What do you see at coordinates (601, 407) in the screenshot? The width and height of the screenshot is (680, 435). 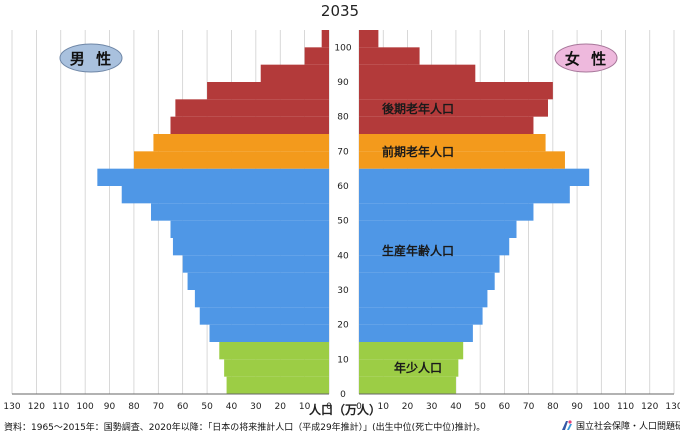 I see `female-x-tick-label: 100` at bounding box center [601, 407].